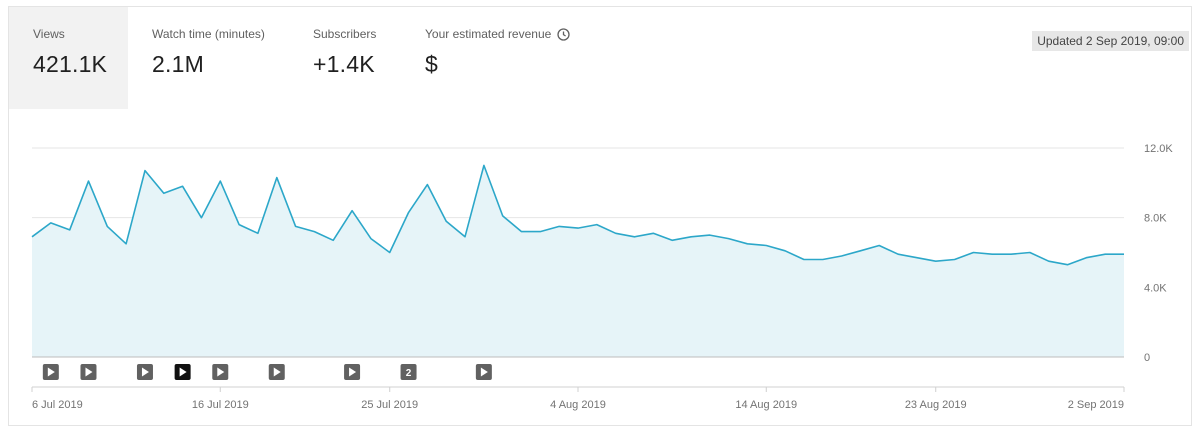 This screenshot has width=1200, height=428. Describe the element at coordinates (208, 34) in the screenshot. I see `metric-label: Watch time (minutes)` at that location.